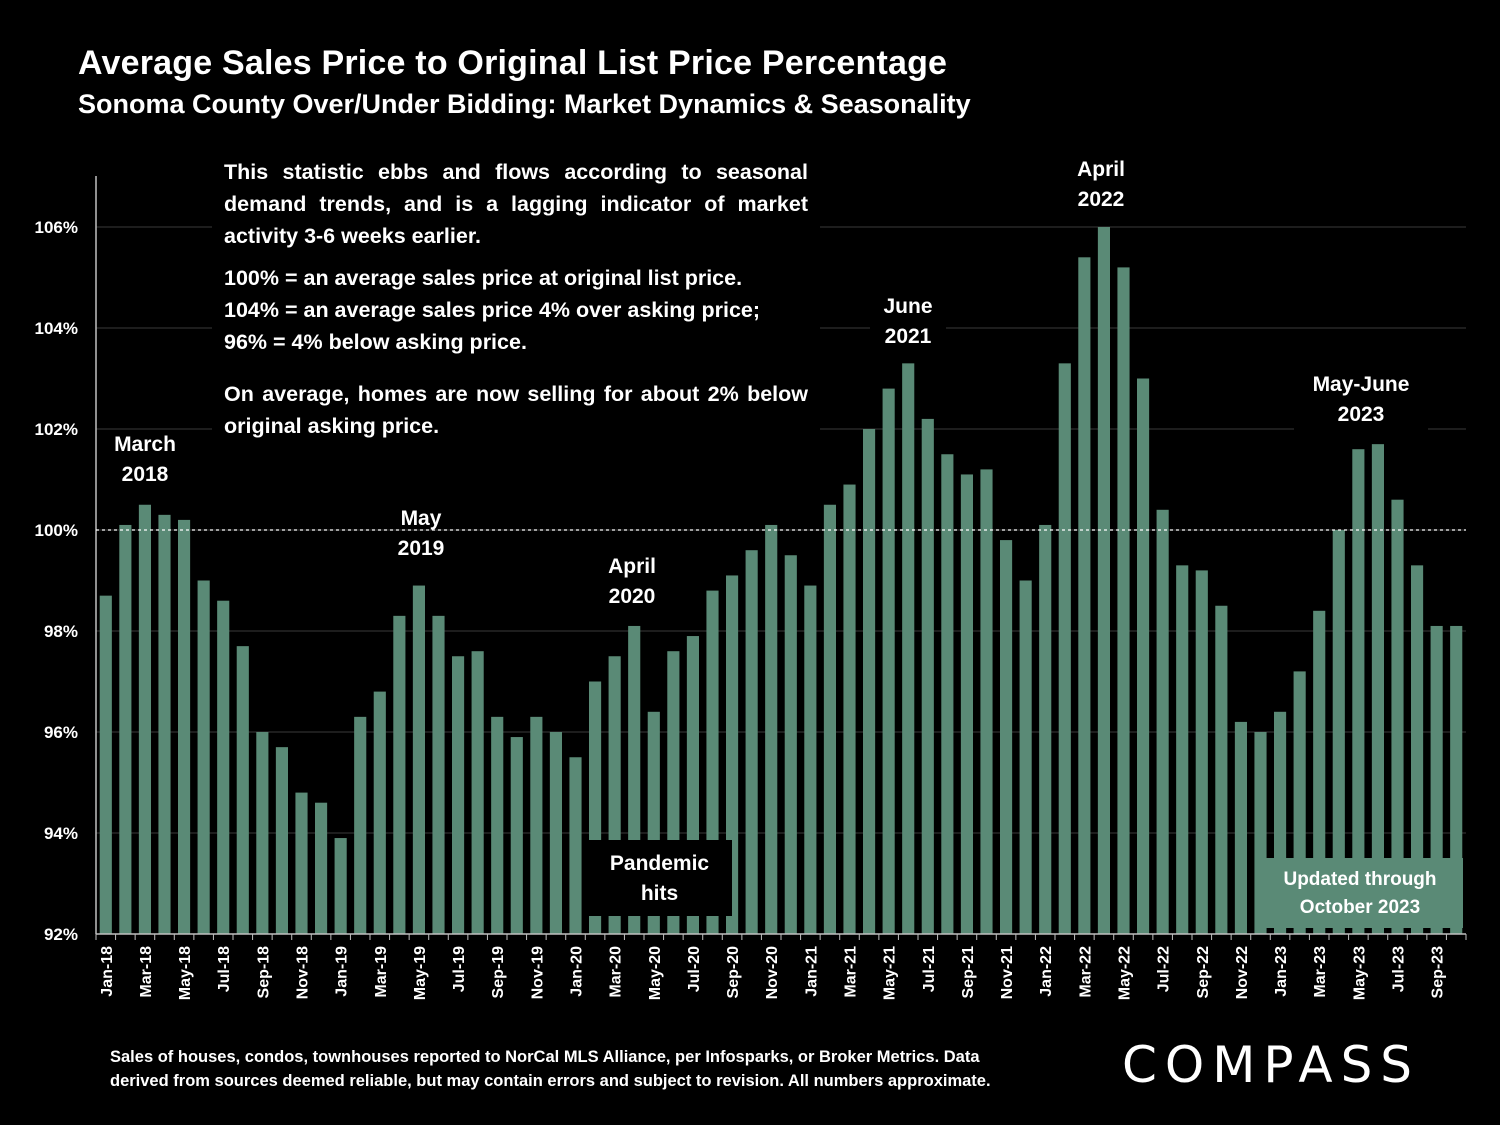 The image size is (1500, 1125). I want to click on annotation-may-june-2023-line2: 2023, so click(1361, 414).